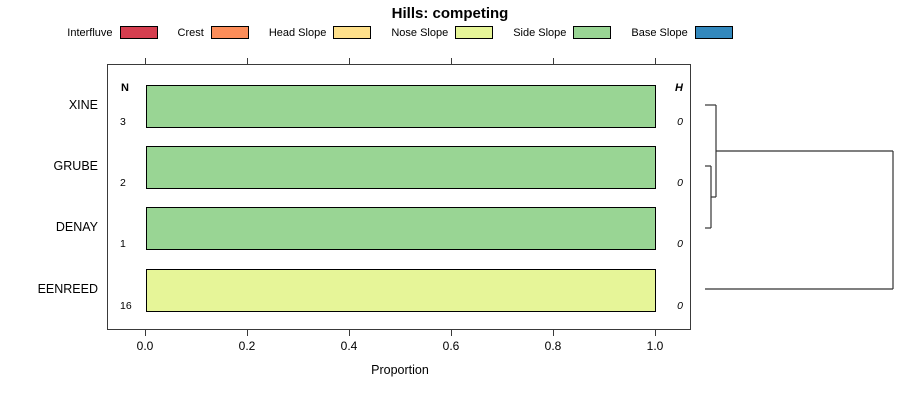 The width and height of the screenshot is (900, 400). I want to click on h-column-header: H, so click(679, 88).